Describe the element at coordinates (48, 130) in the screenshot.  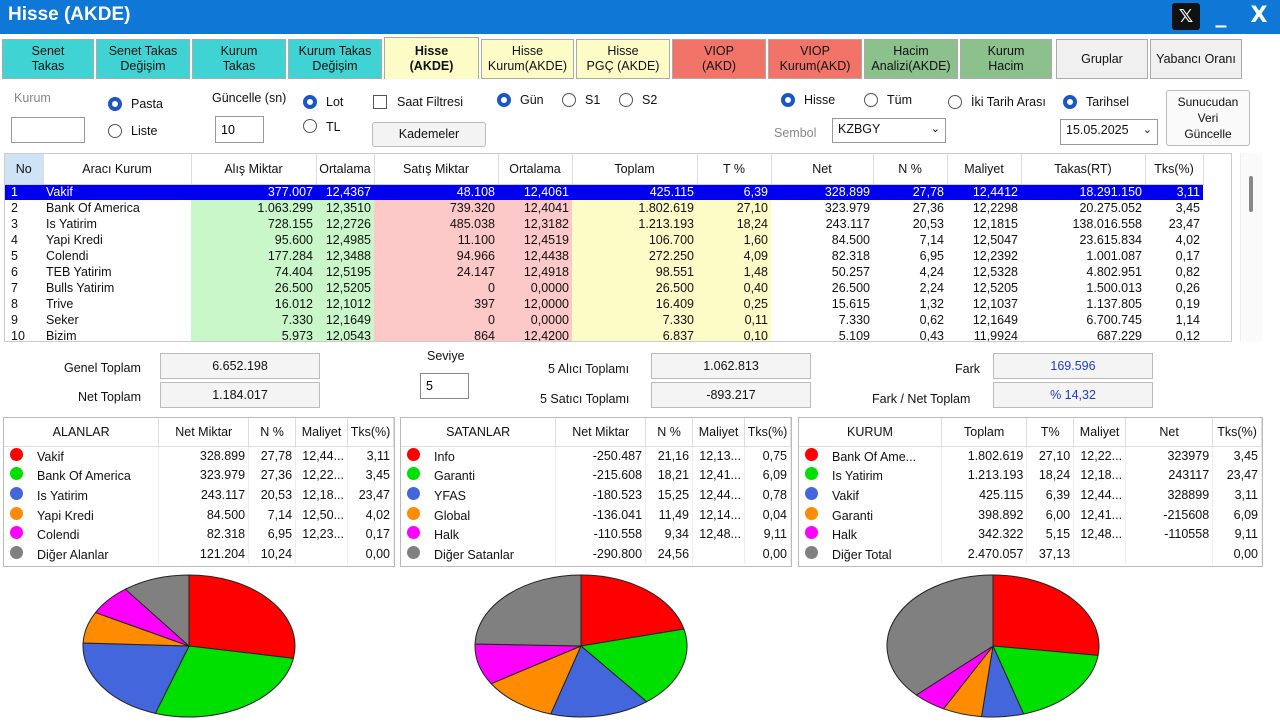
I see `kurum-input` at that location.